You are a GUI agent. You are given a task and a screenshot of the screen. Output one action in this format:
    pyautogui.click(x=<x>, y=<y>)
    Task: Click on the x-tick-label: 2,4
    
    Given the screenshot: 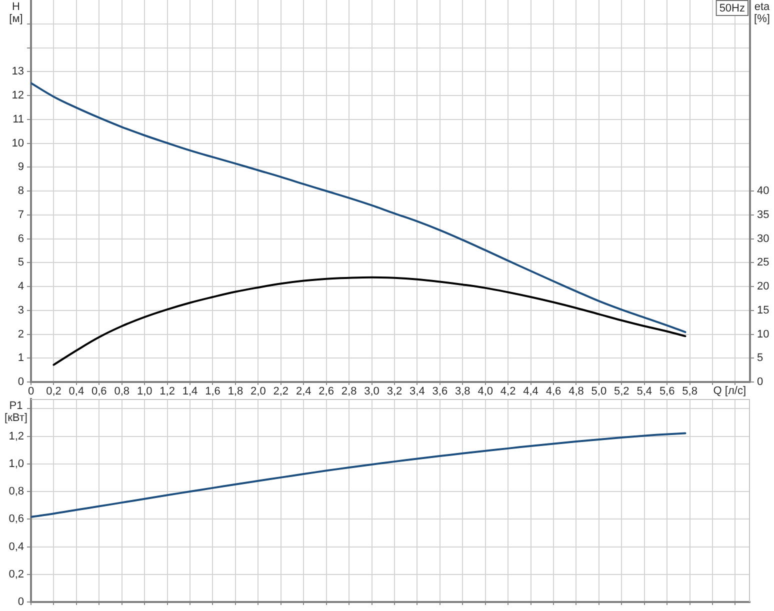 What is the action you would take?
    pyautogui.click(x=304, y=392)
    